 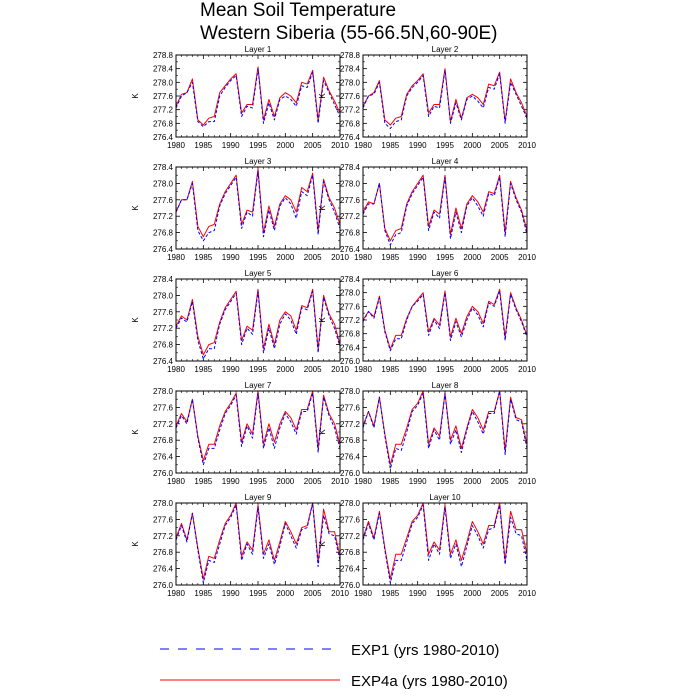 What do you see at coordinates (445, 49) in the screenshot?
I see `panel-title: Layer 2` at bounding box center [445, 49].